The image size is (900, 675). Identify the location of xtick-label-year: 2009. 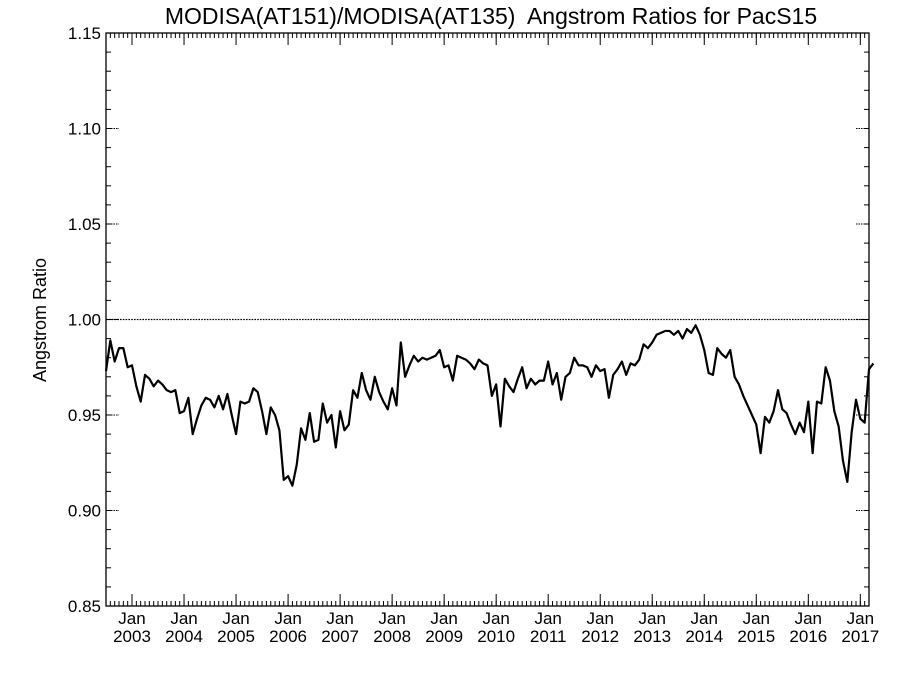
(444, 636).